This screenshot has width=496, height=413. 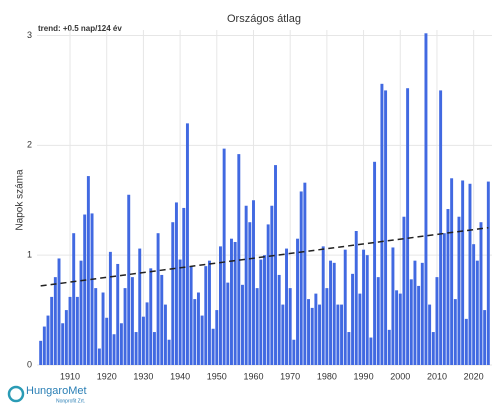 I want to click on logo: HungaroMet, so click(x=56, y=391).